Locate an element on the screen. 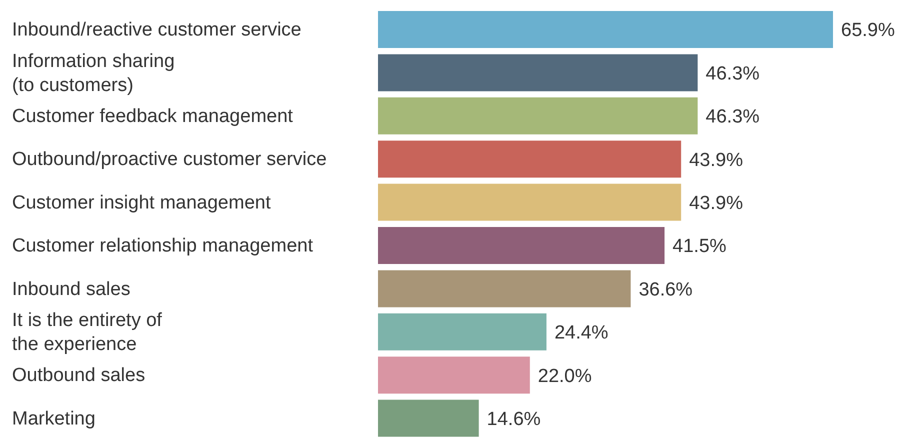 The image size is (912, 440). y-tick-label: Outbound/proactive customer service is located at coordinates (169, 159).